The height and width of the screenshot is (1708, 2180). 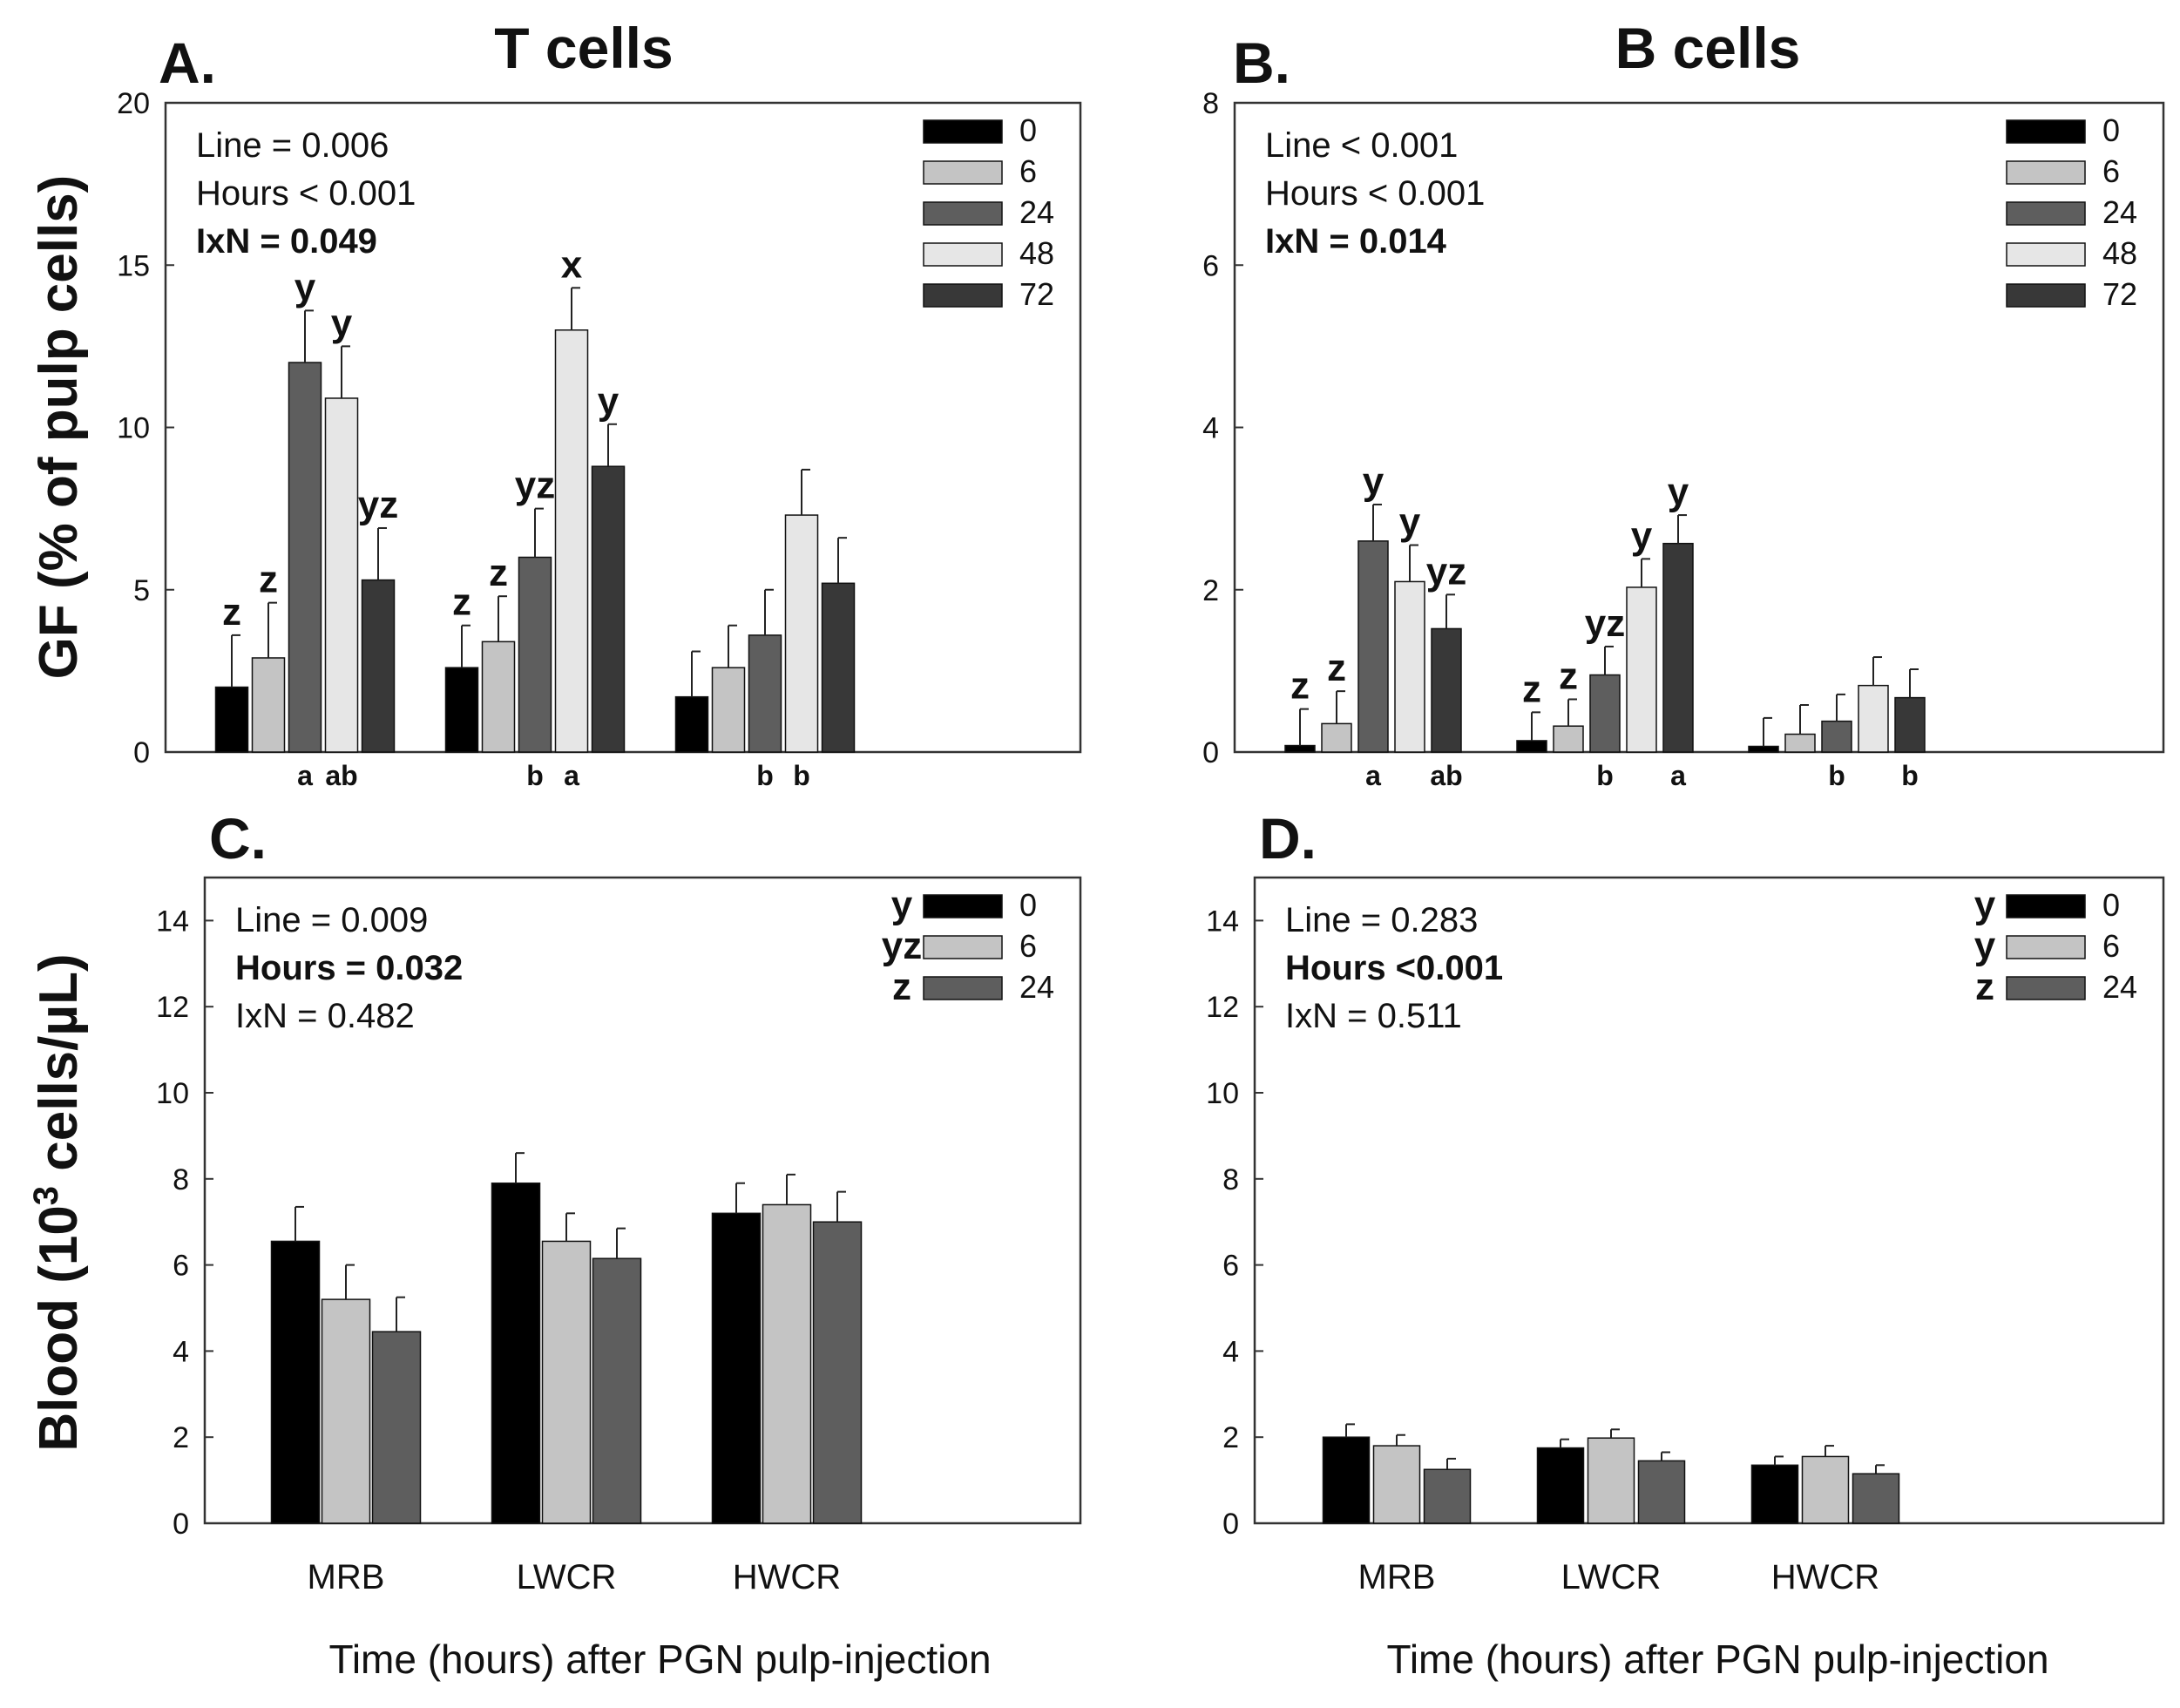 I want to click on stats-line: Line = 0.009, so click(x=331, y=920).